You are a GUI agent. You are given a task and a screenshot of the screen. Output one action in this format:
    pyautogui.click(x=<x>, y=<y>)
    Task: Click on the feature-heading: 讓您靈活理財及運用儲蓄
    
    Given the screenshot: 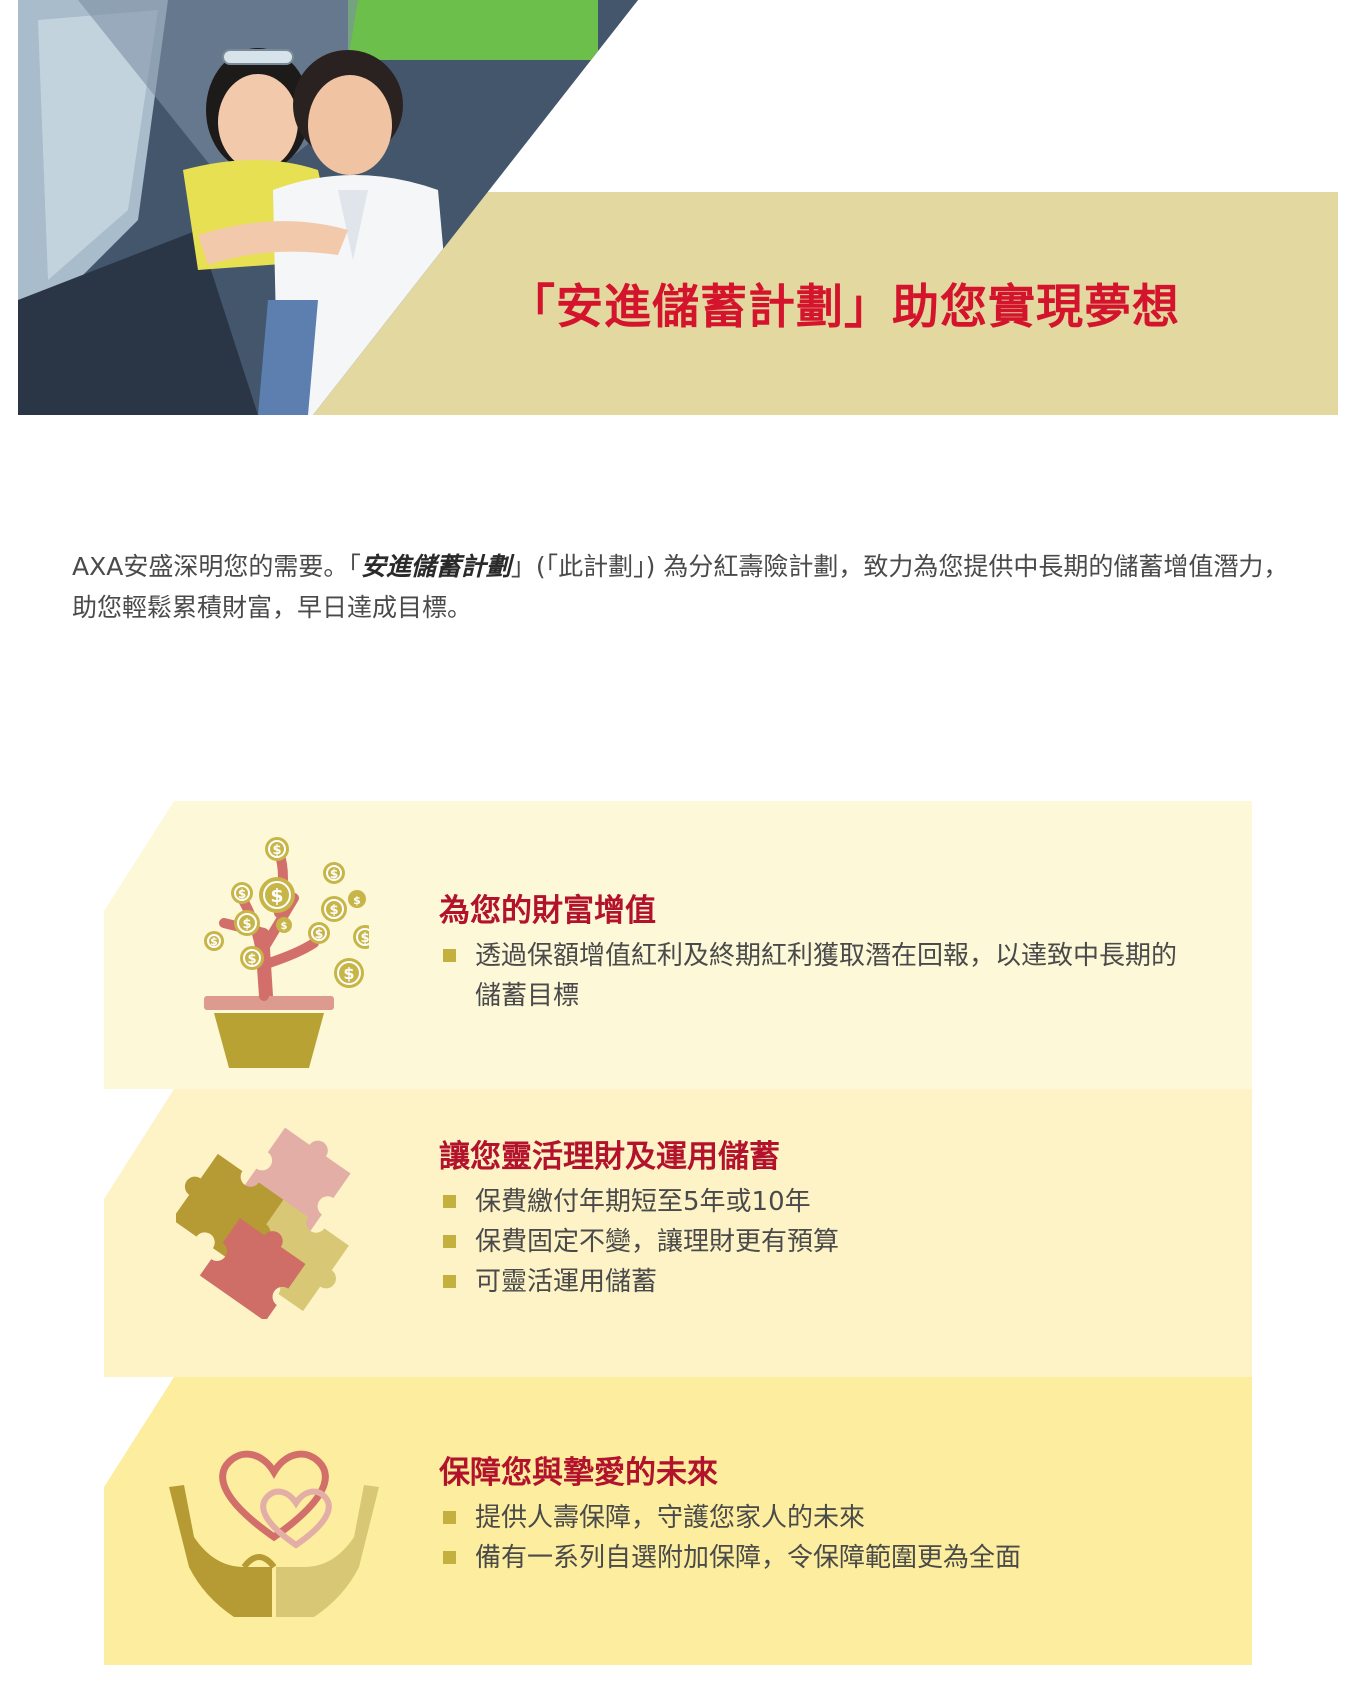 What is the action you would take?
    pyautogui.click(x=609, y=1157)
    